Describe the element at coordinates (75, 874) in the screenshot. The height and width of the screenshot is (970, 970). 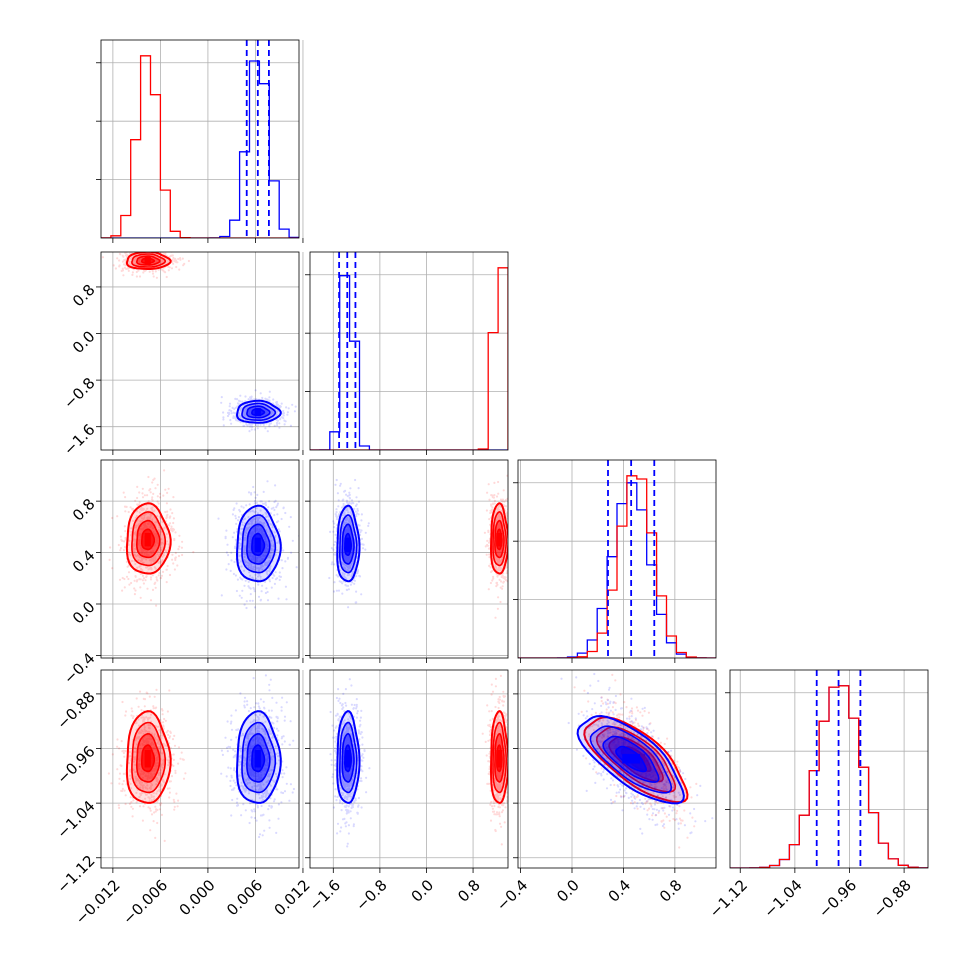
I see `y-tick-label: −1.12` at that location.